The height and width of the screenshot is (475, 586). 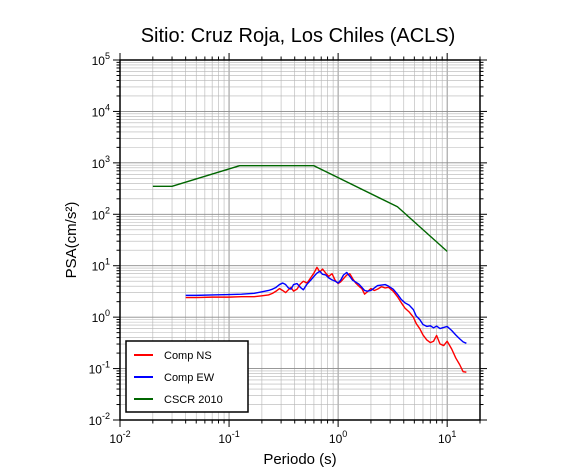 What do you see at coordinates (300, 208) in the screenshot?
I see `series-line-cscr-2010` at bounding box center [300, 208].